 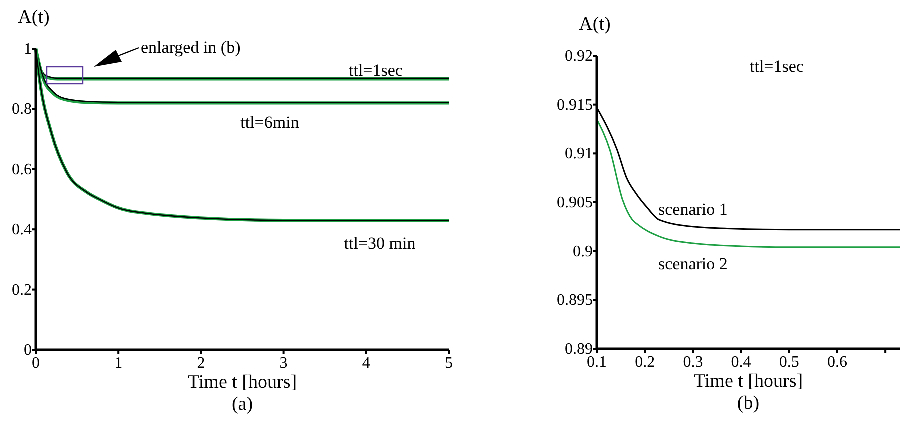 I want to click on y-tick-label: 0.2, so click(x=22, y=290).